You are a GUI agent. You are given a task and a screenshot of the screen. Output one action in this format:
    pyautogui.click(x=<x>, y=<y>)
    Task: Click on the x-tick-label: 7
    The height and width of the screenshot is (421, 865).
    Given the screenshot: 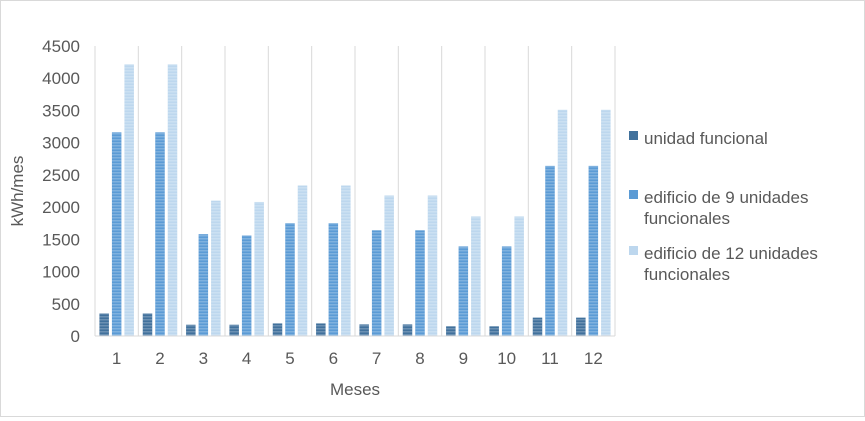 What is the action you would take?
    pyautogui.click(x=376, y=358)
    